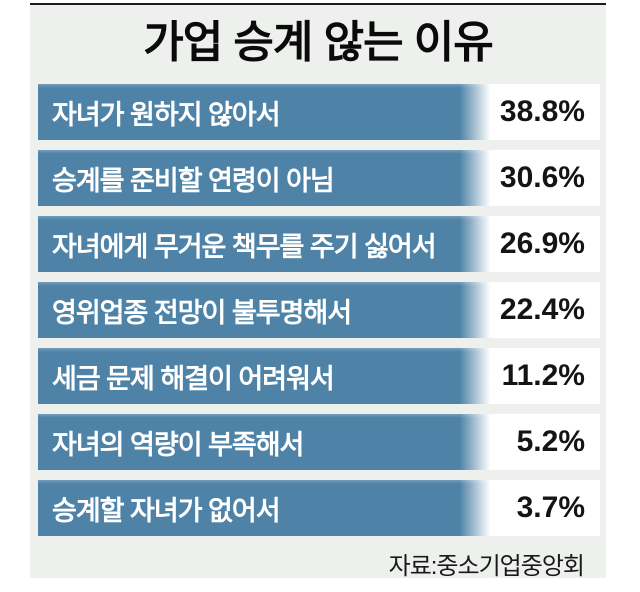  Describe the element at coordinates (543, 375) in the screenshot. I see `bar-value: 11.2%` at that location.